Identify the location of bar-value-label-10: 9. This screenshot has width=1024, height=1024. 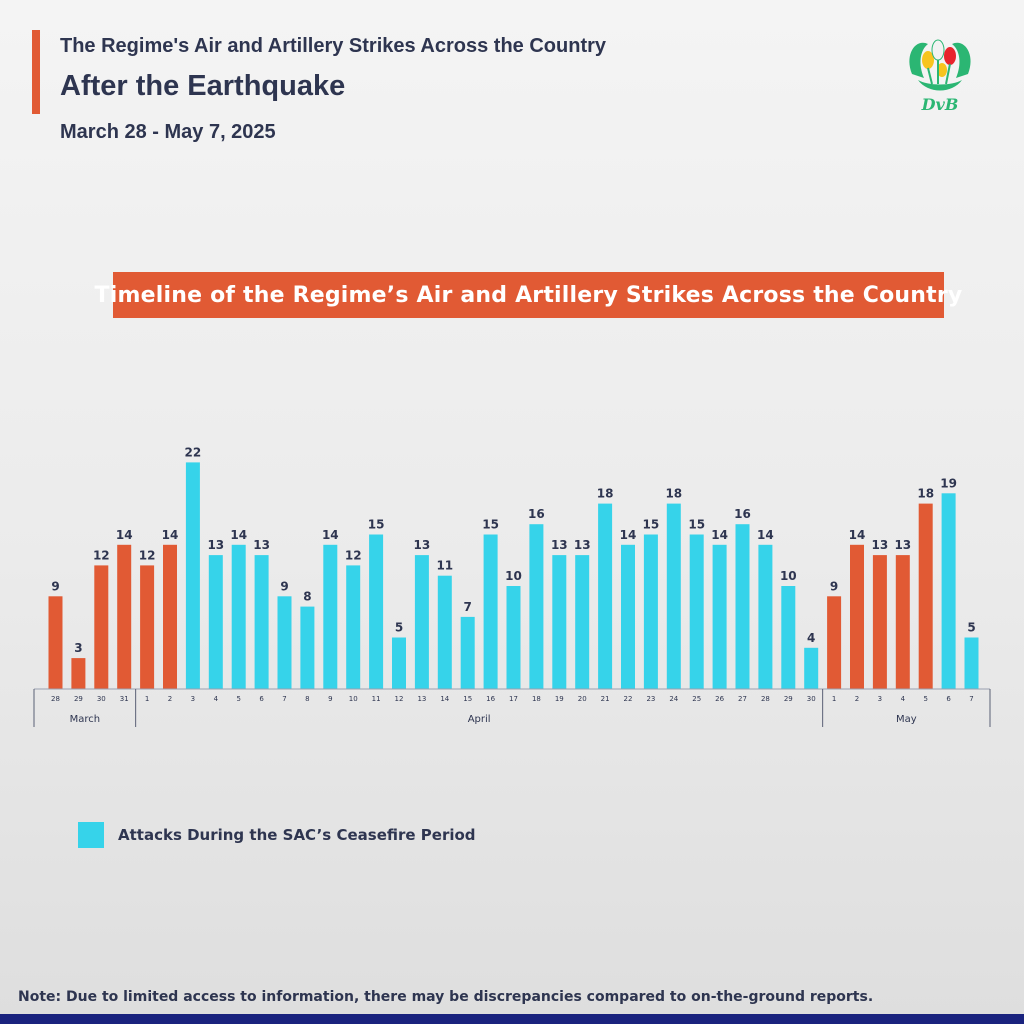
(284, 586).